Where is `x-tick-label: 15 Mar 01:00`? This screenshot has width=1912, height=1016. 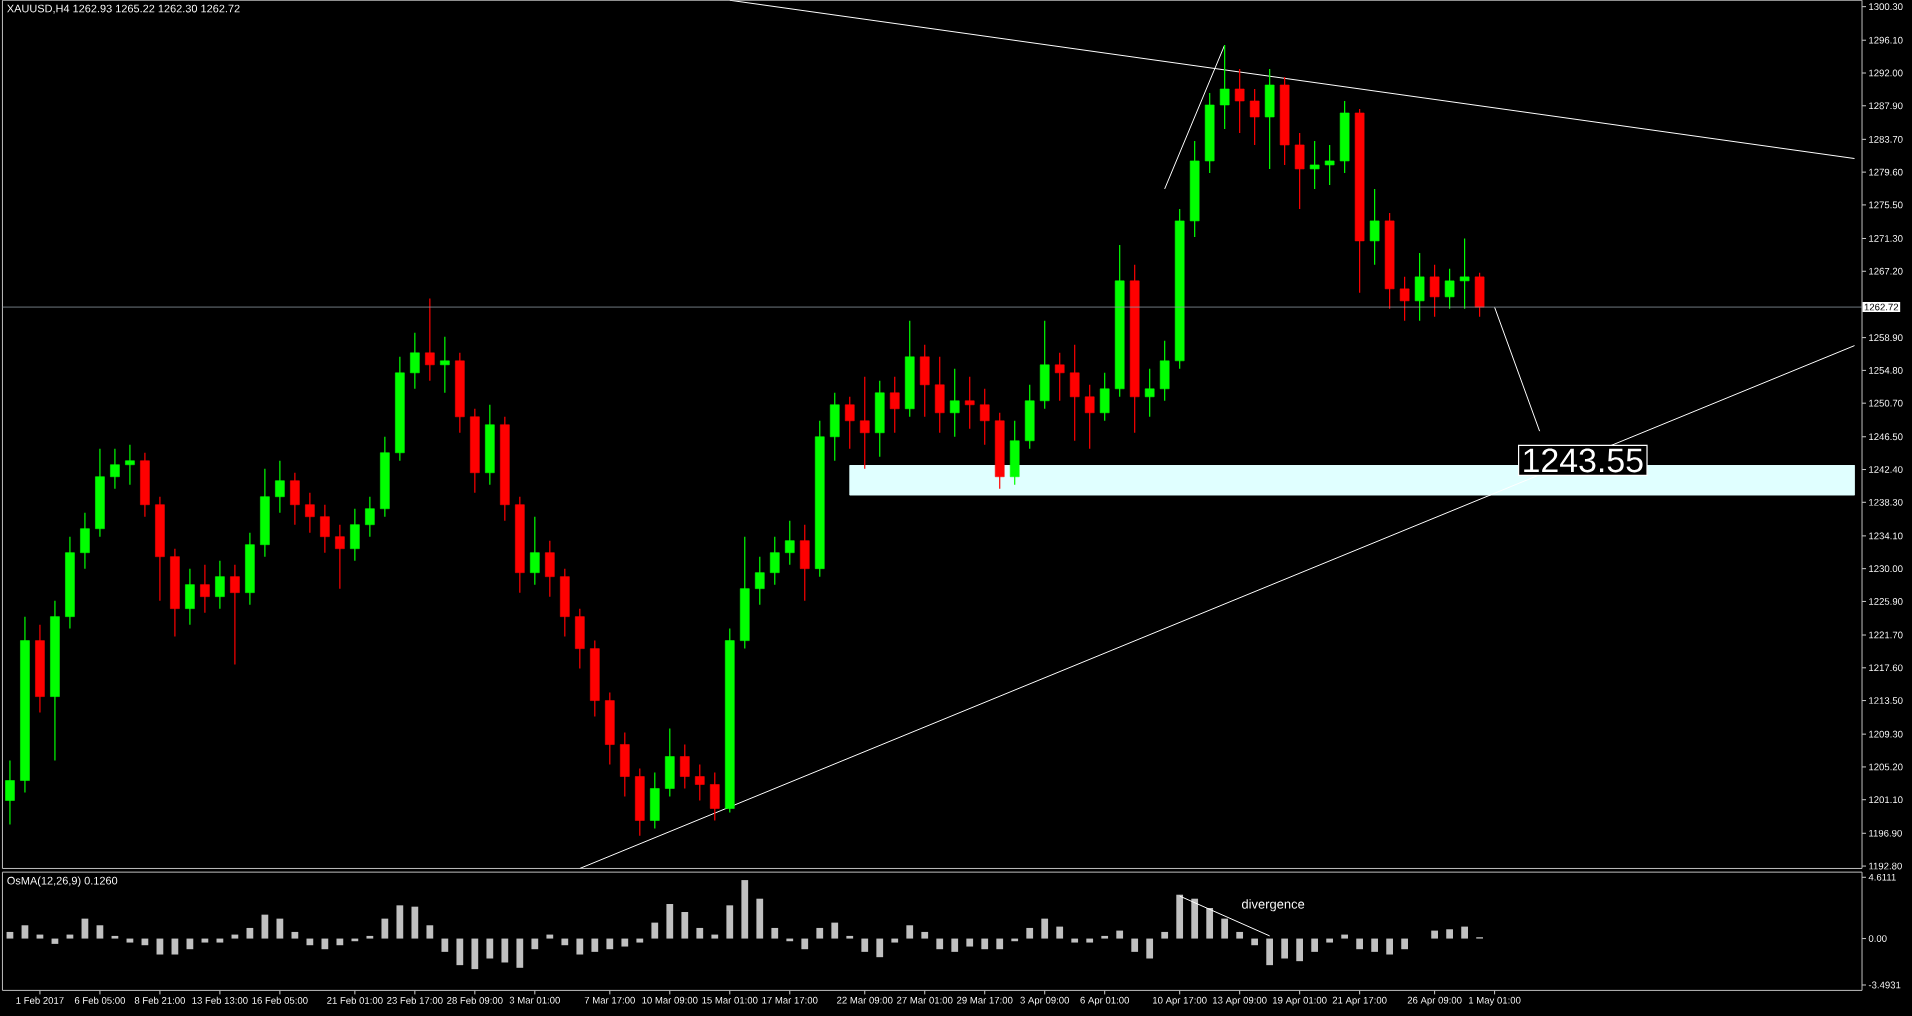 x-tick-label: 15 Mar 01:00 is located at coordinates (730, 1000).